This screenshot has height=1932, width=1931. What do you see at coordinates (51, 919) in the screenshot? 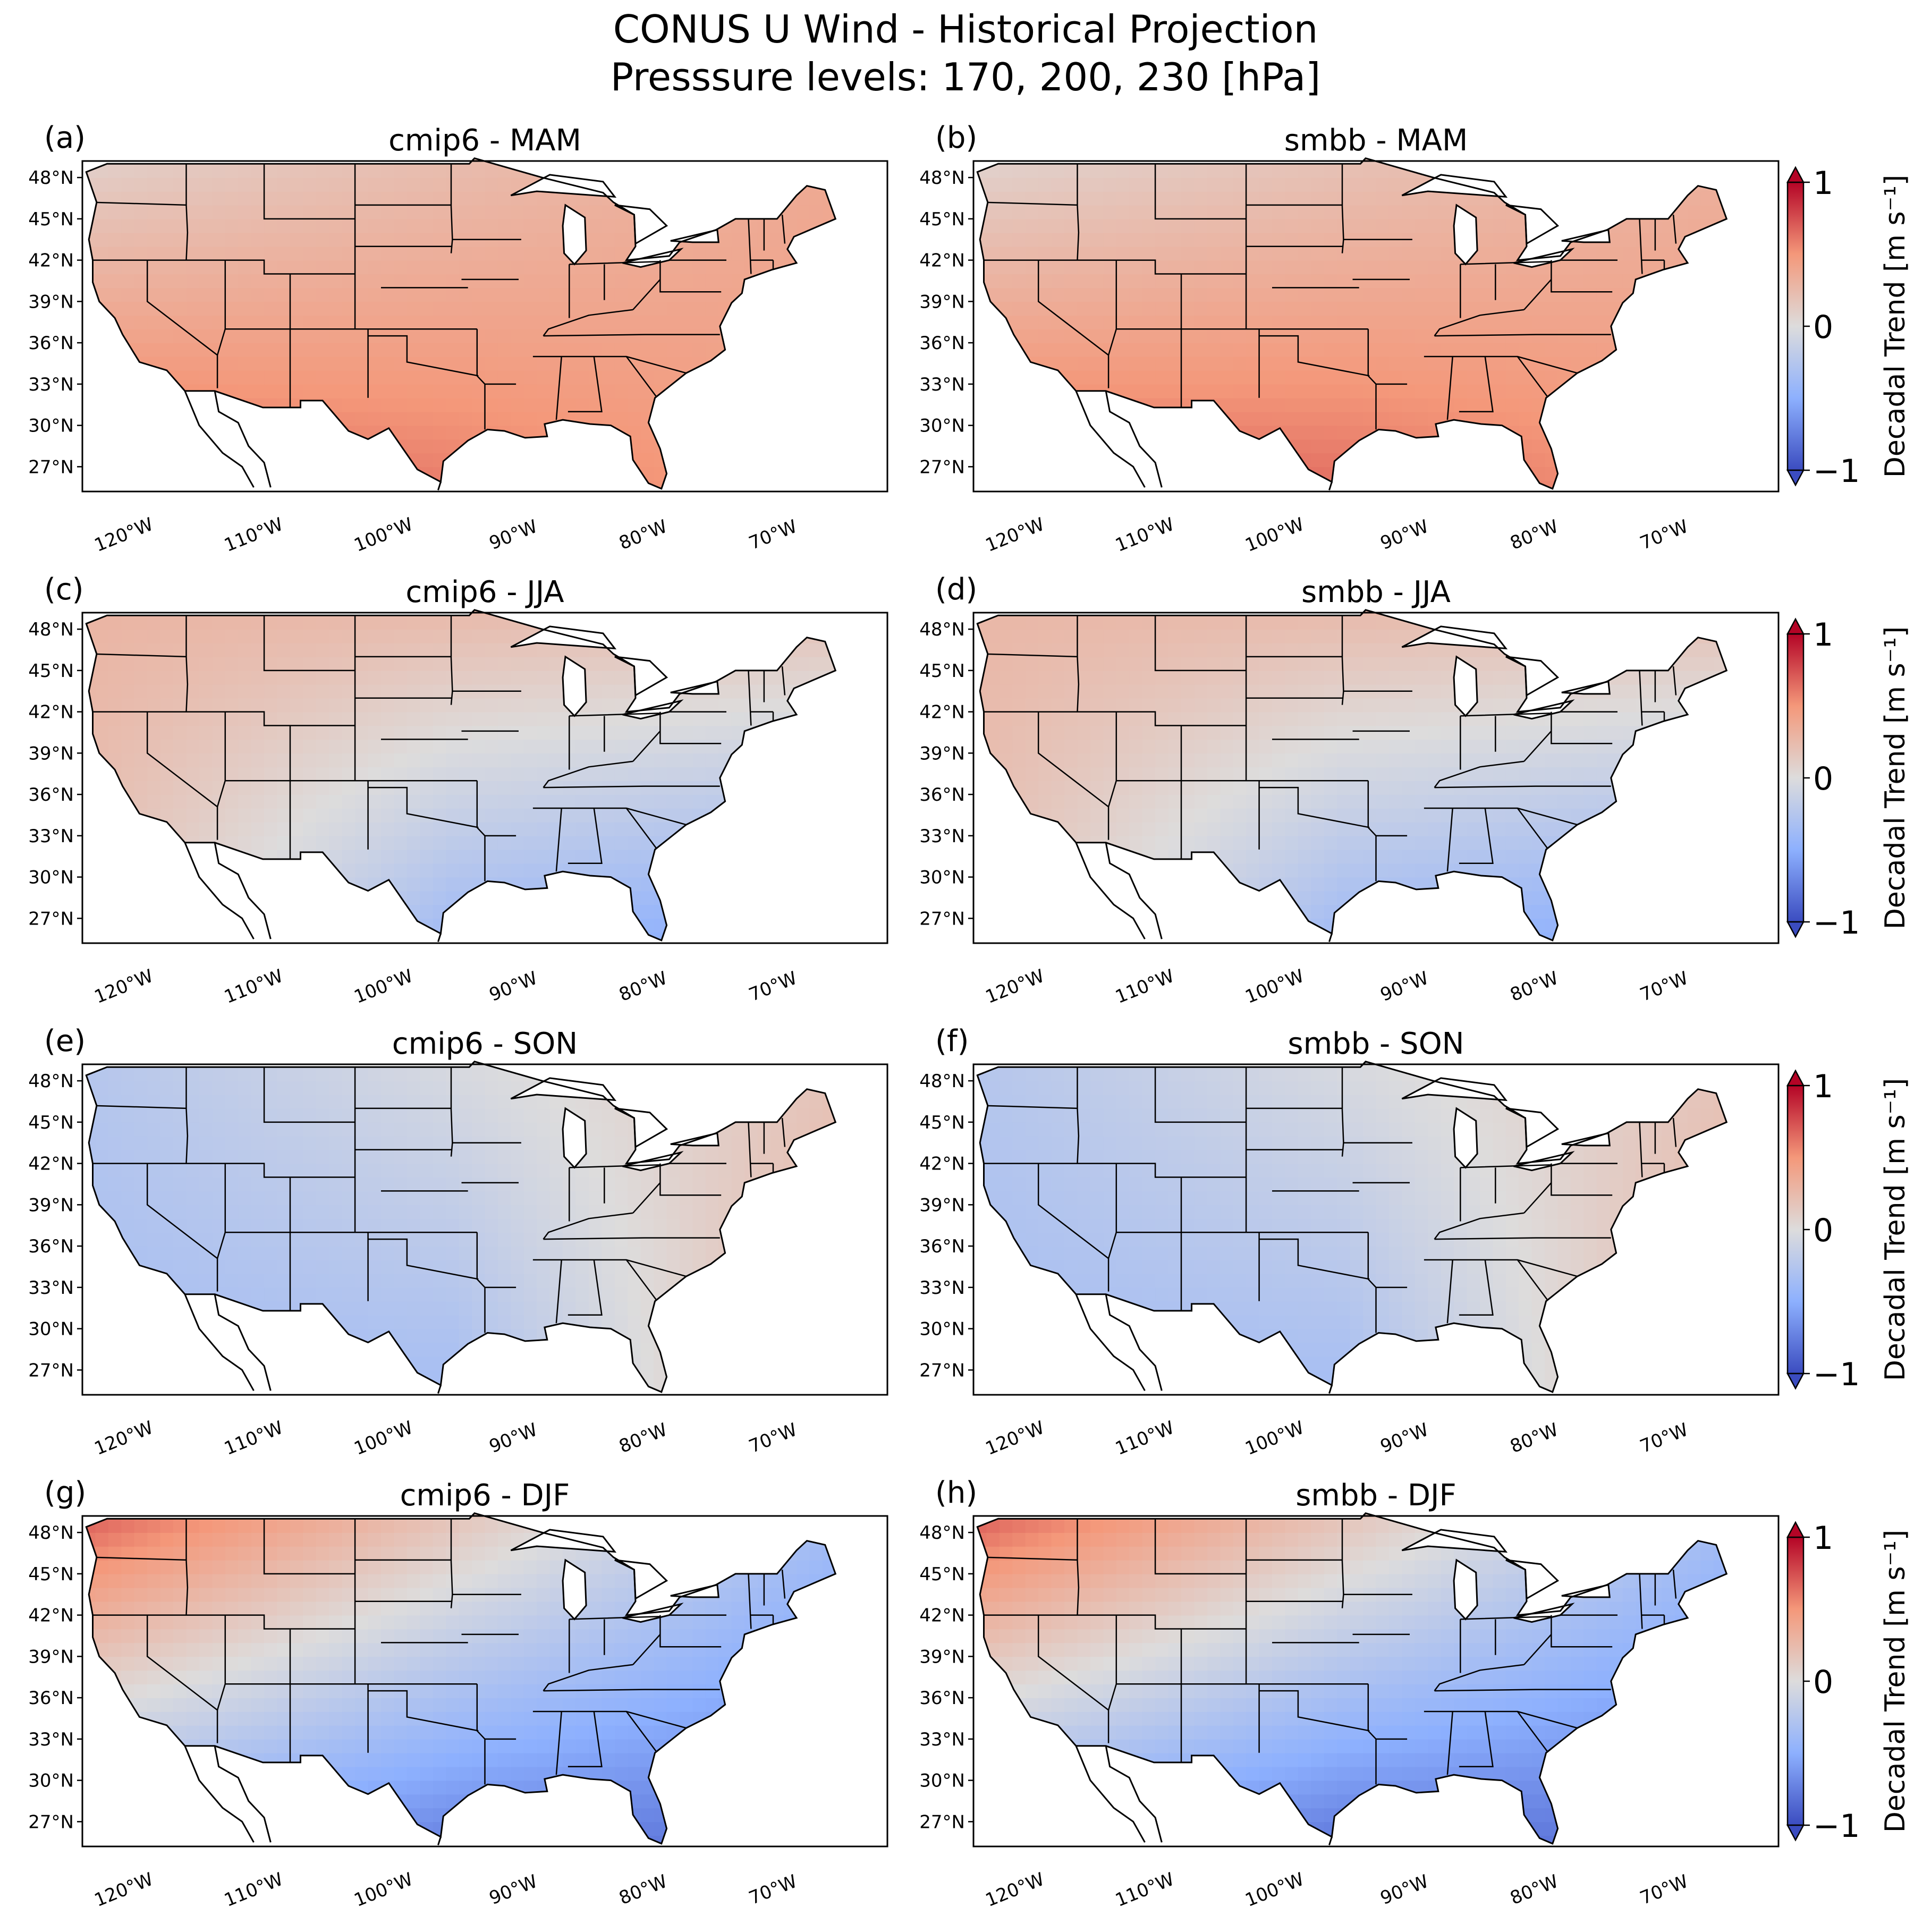
I see `lat-tick-label: 27°N` at bounding box center [51, 919].